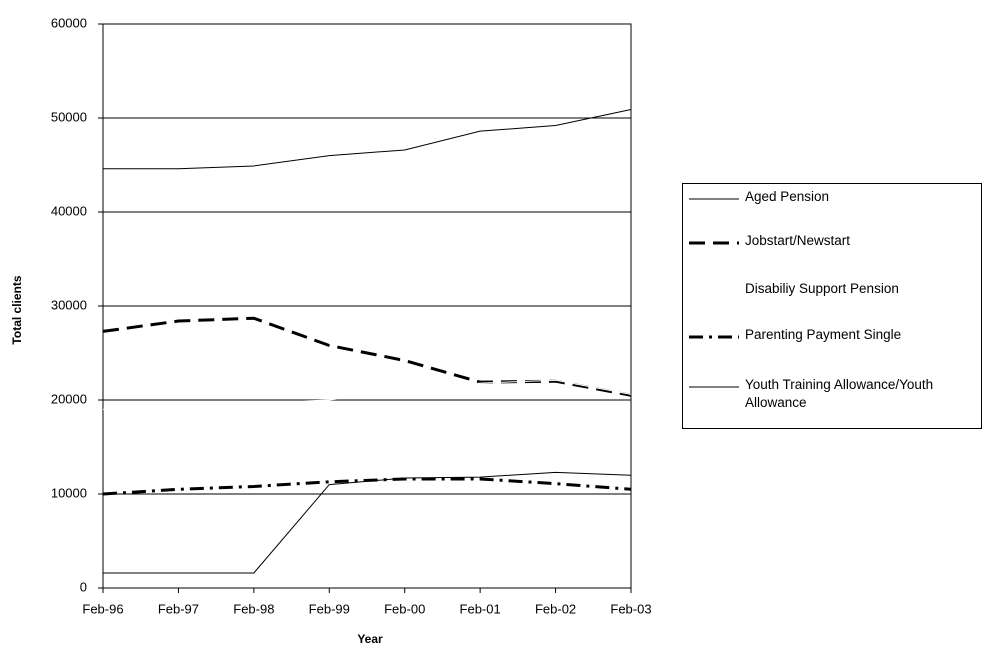 The width and height of the screenshot is (984, 653). I want to click on legend-label: Parenting Payment Single, so click(823, 334).